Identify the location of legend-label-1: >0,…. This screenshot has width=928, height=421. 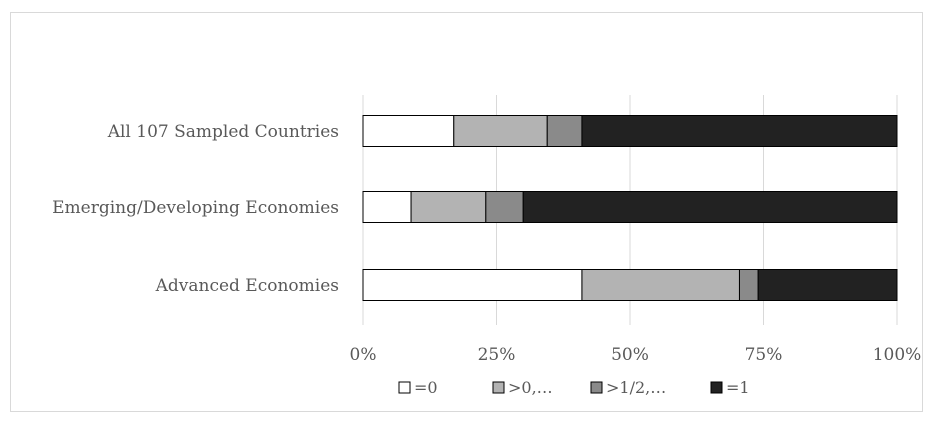
(530, 387).